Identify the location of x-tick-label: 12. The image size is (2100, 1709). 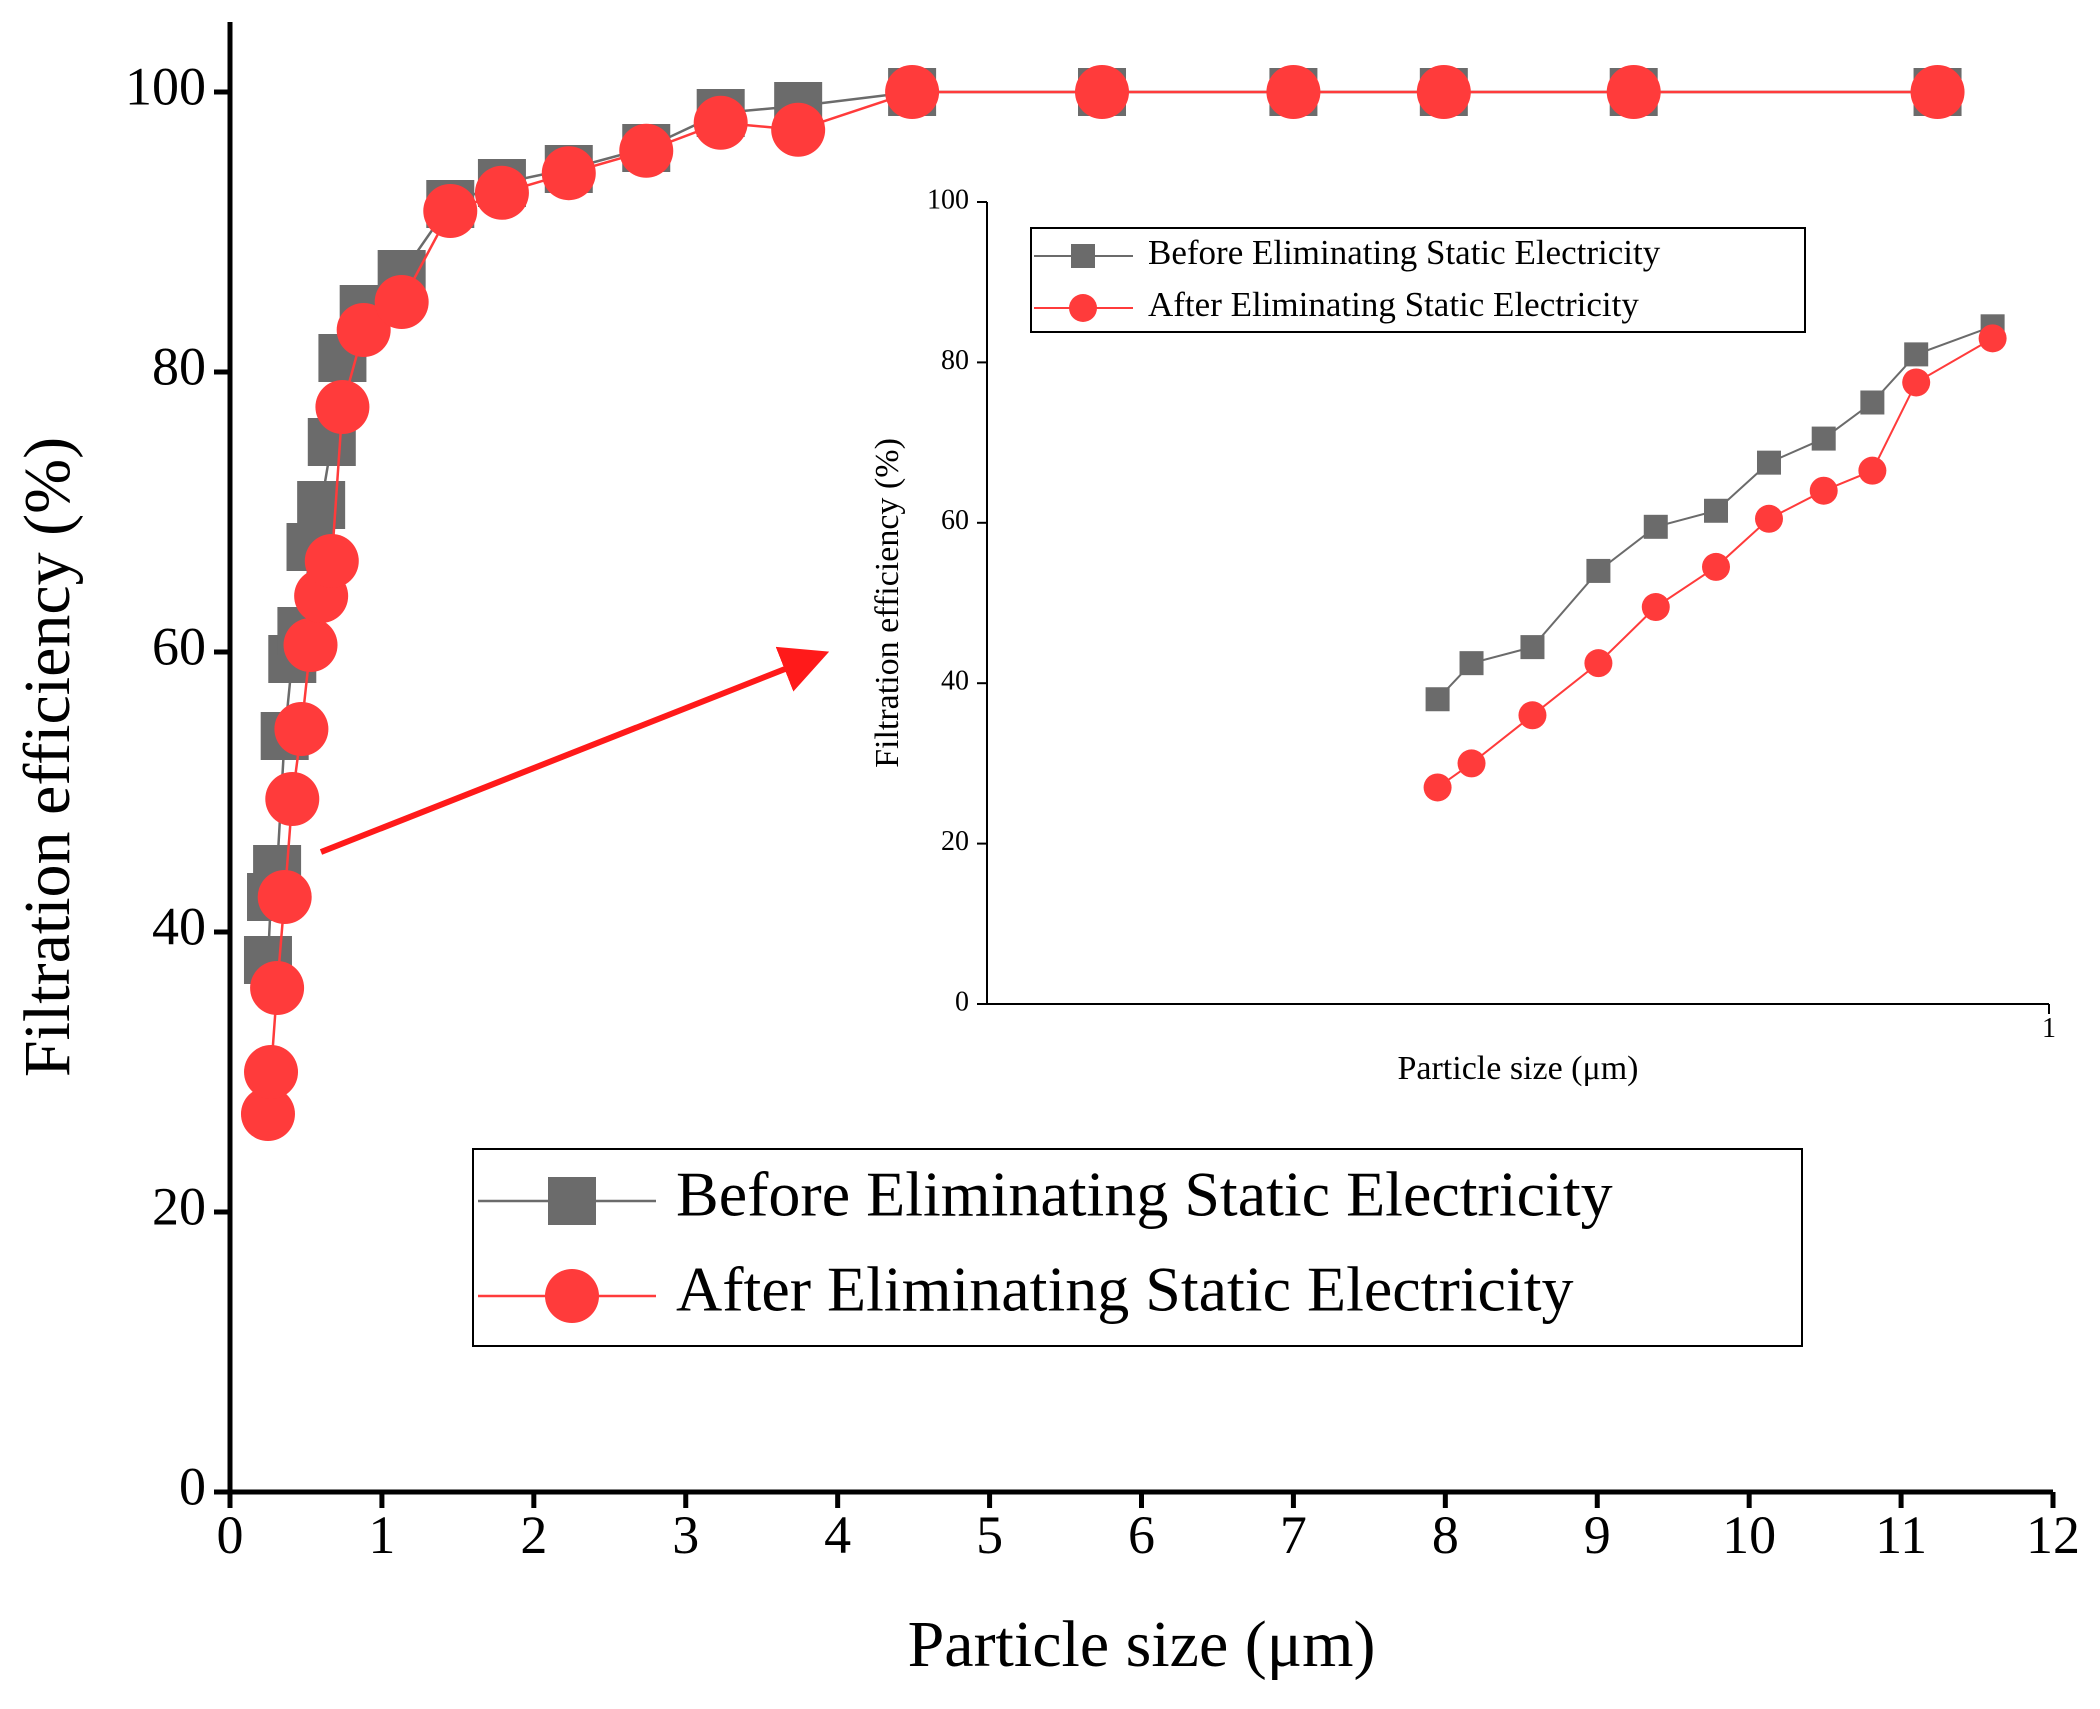
(2053, 1535).